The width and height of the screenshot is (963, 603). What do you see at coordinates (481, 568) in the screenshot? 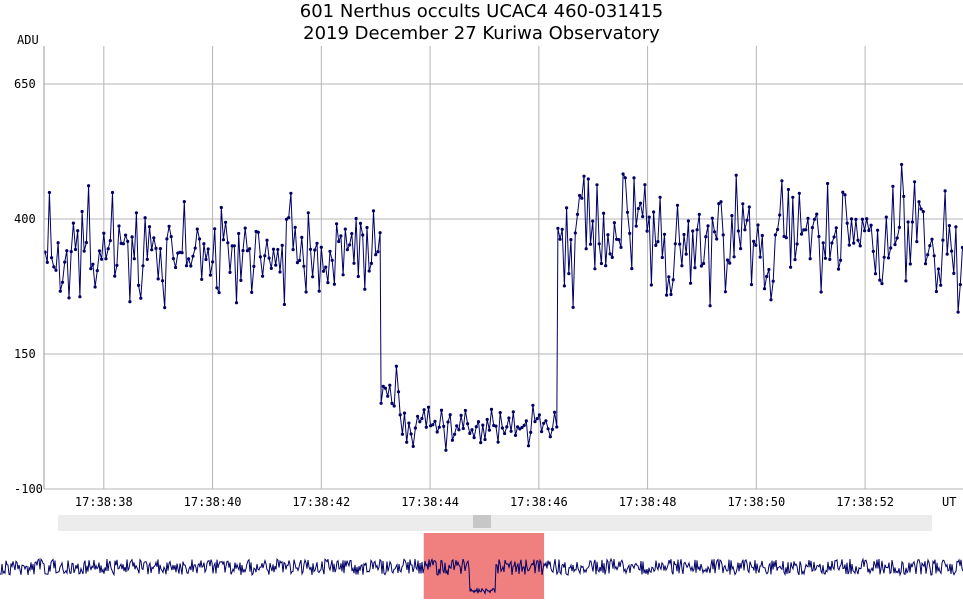
I see `overview-strip` at bounding box center [481, 568].